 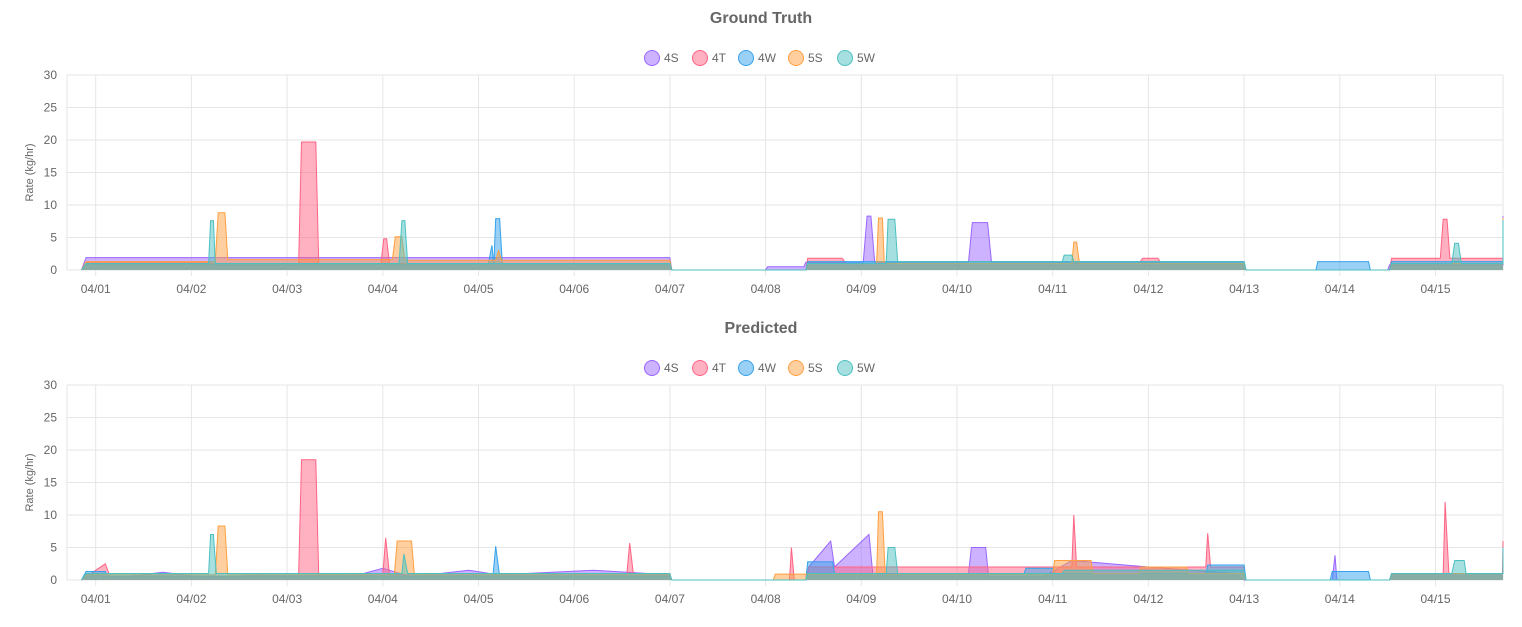 What do you see at coordinates (791, 563) in the screenshot?
I see `series-line-4w` at bounding box center [791, 563].